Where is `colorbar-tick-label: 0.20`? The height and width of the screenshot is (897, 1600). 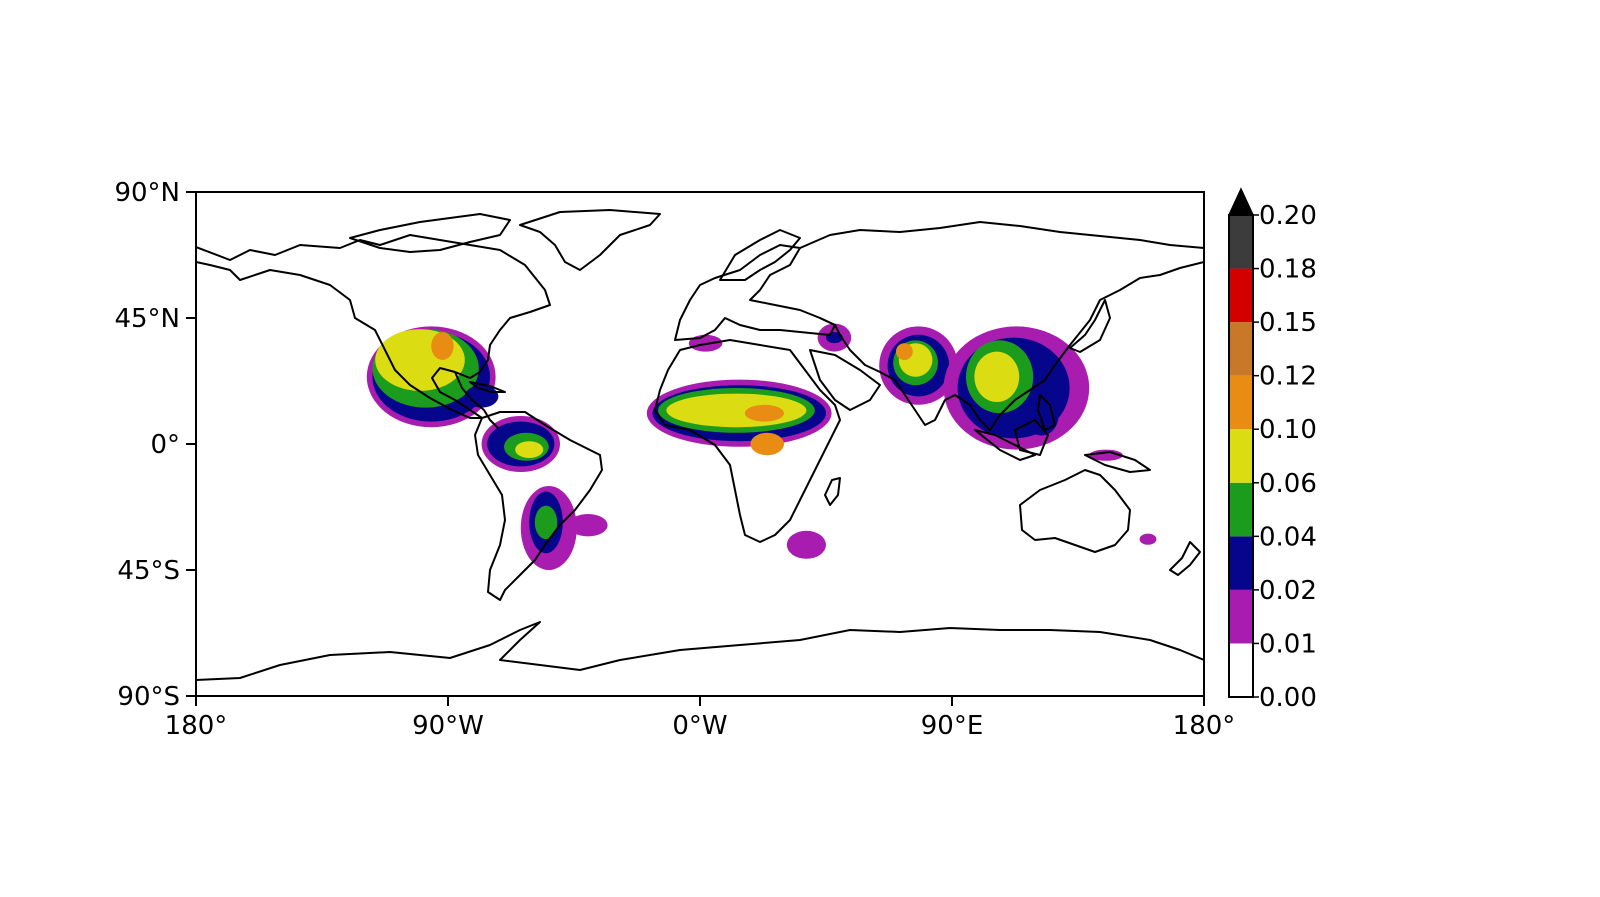 colorbar-tick-label: 0.20 is located at coordinates (1288, 216).